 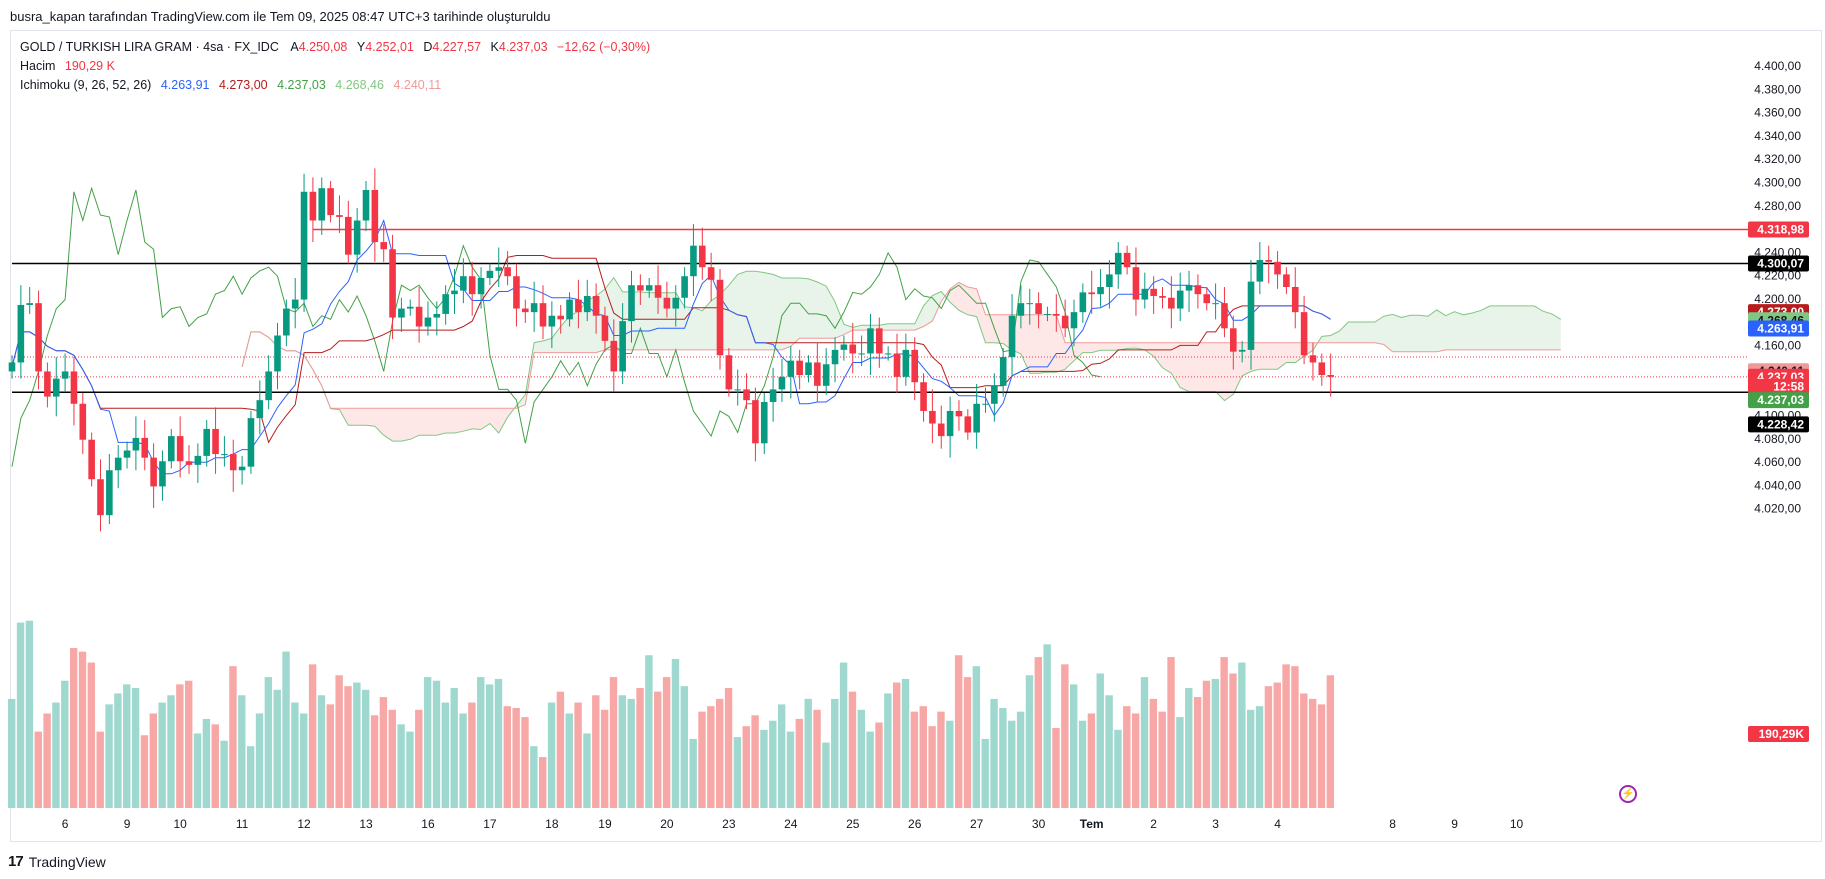 I want to click on ichimoku-base-value: 4.273,00, so click(x=243, y=85).